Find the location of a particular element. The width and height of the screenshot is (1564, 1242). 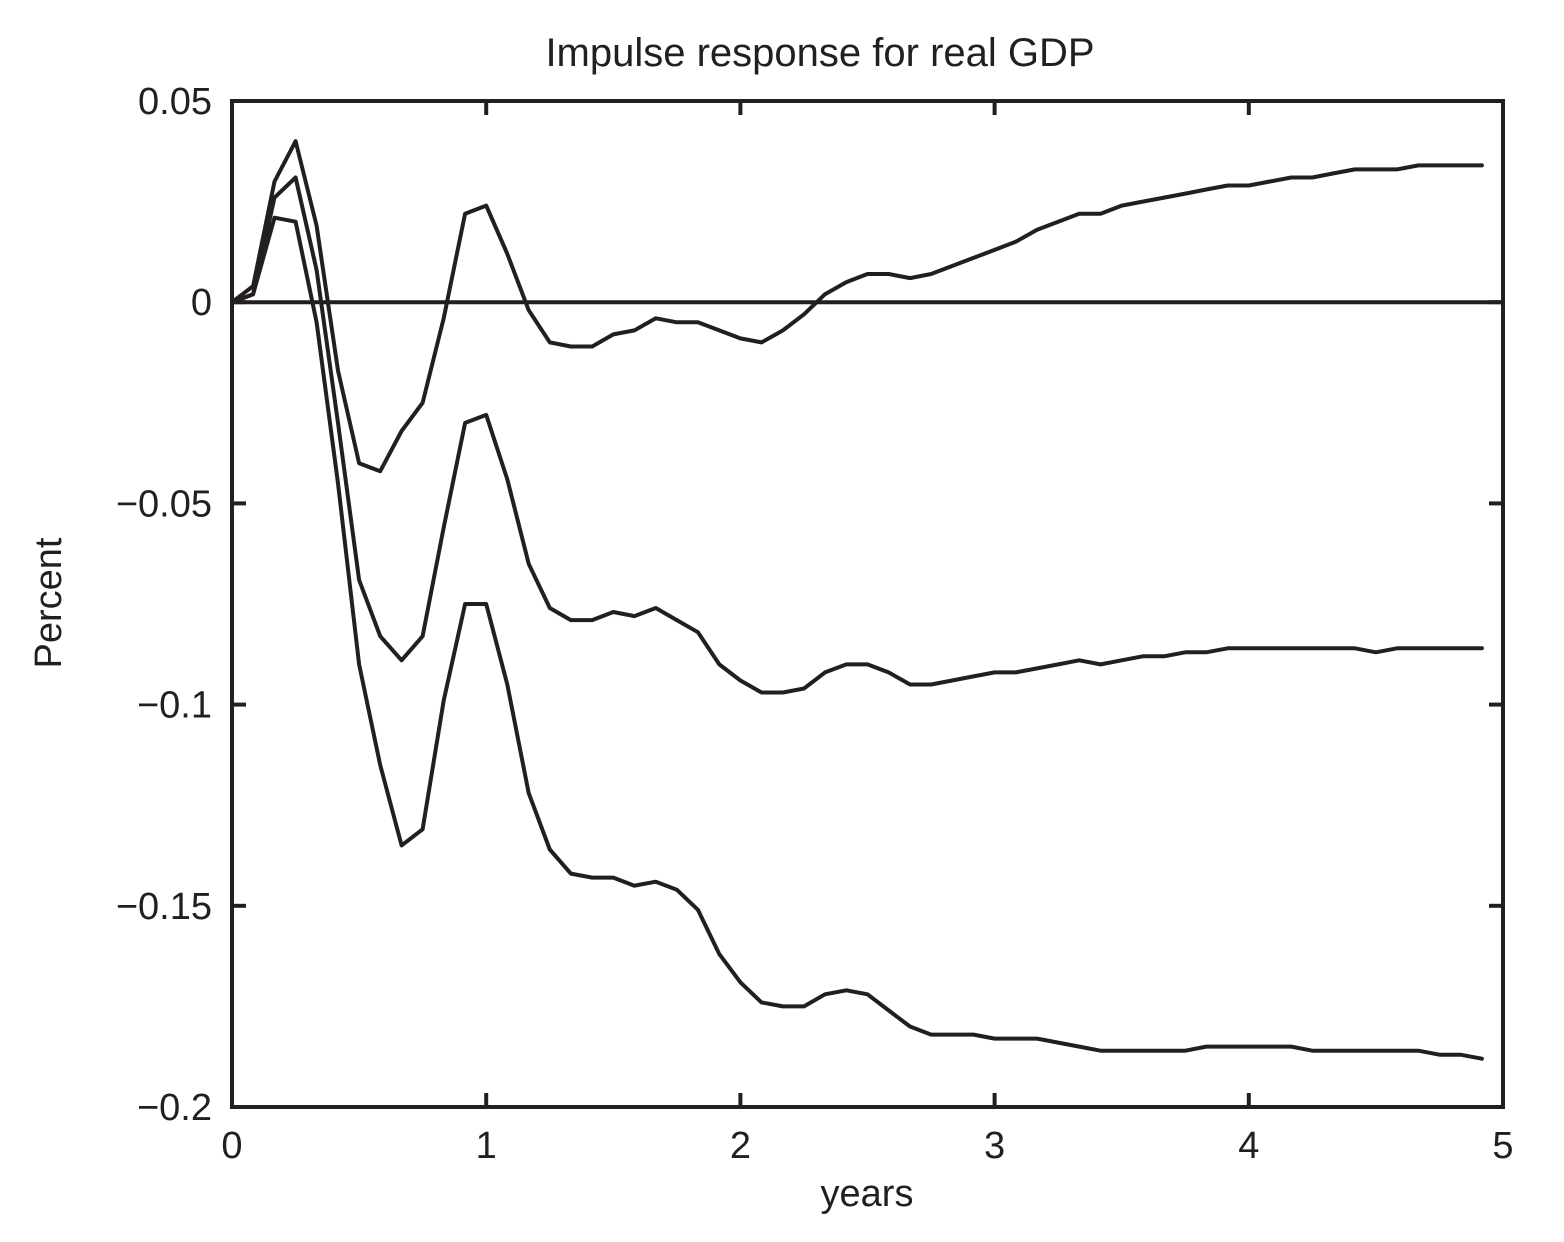

x-axis-tick-labels: 0 1 2 3 4 5 is located at coordinates (867, 1146).